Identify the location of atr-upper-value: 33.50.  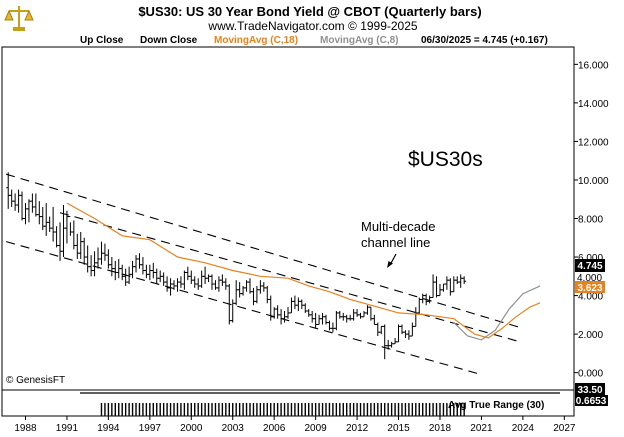
(589, 390).